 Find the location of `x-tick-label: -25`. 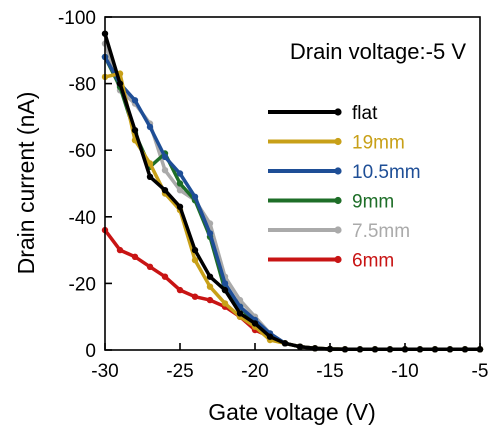

x-tick-label: -25 is located at coordinates (179, 371).